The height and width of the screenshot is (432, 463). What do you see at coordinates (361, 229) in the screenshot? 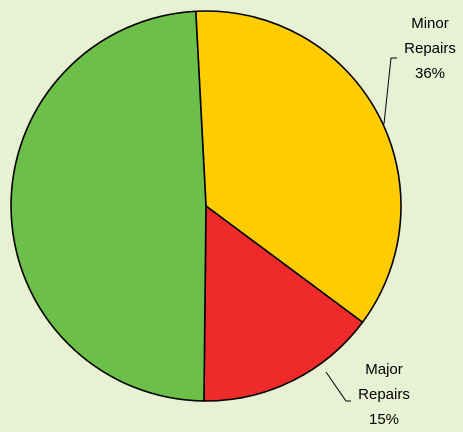
I see `label-leaders` at bounding box center [361, 229].